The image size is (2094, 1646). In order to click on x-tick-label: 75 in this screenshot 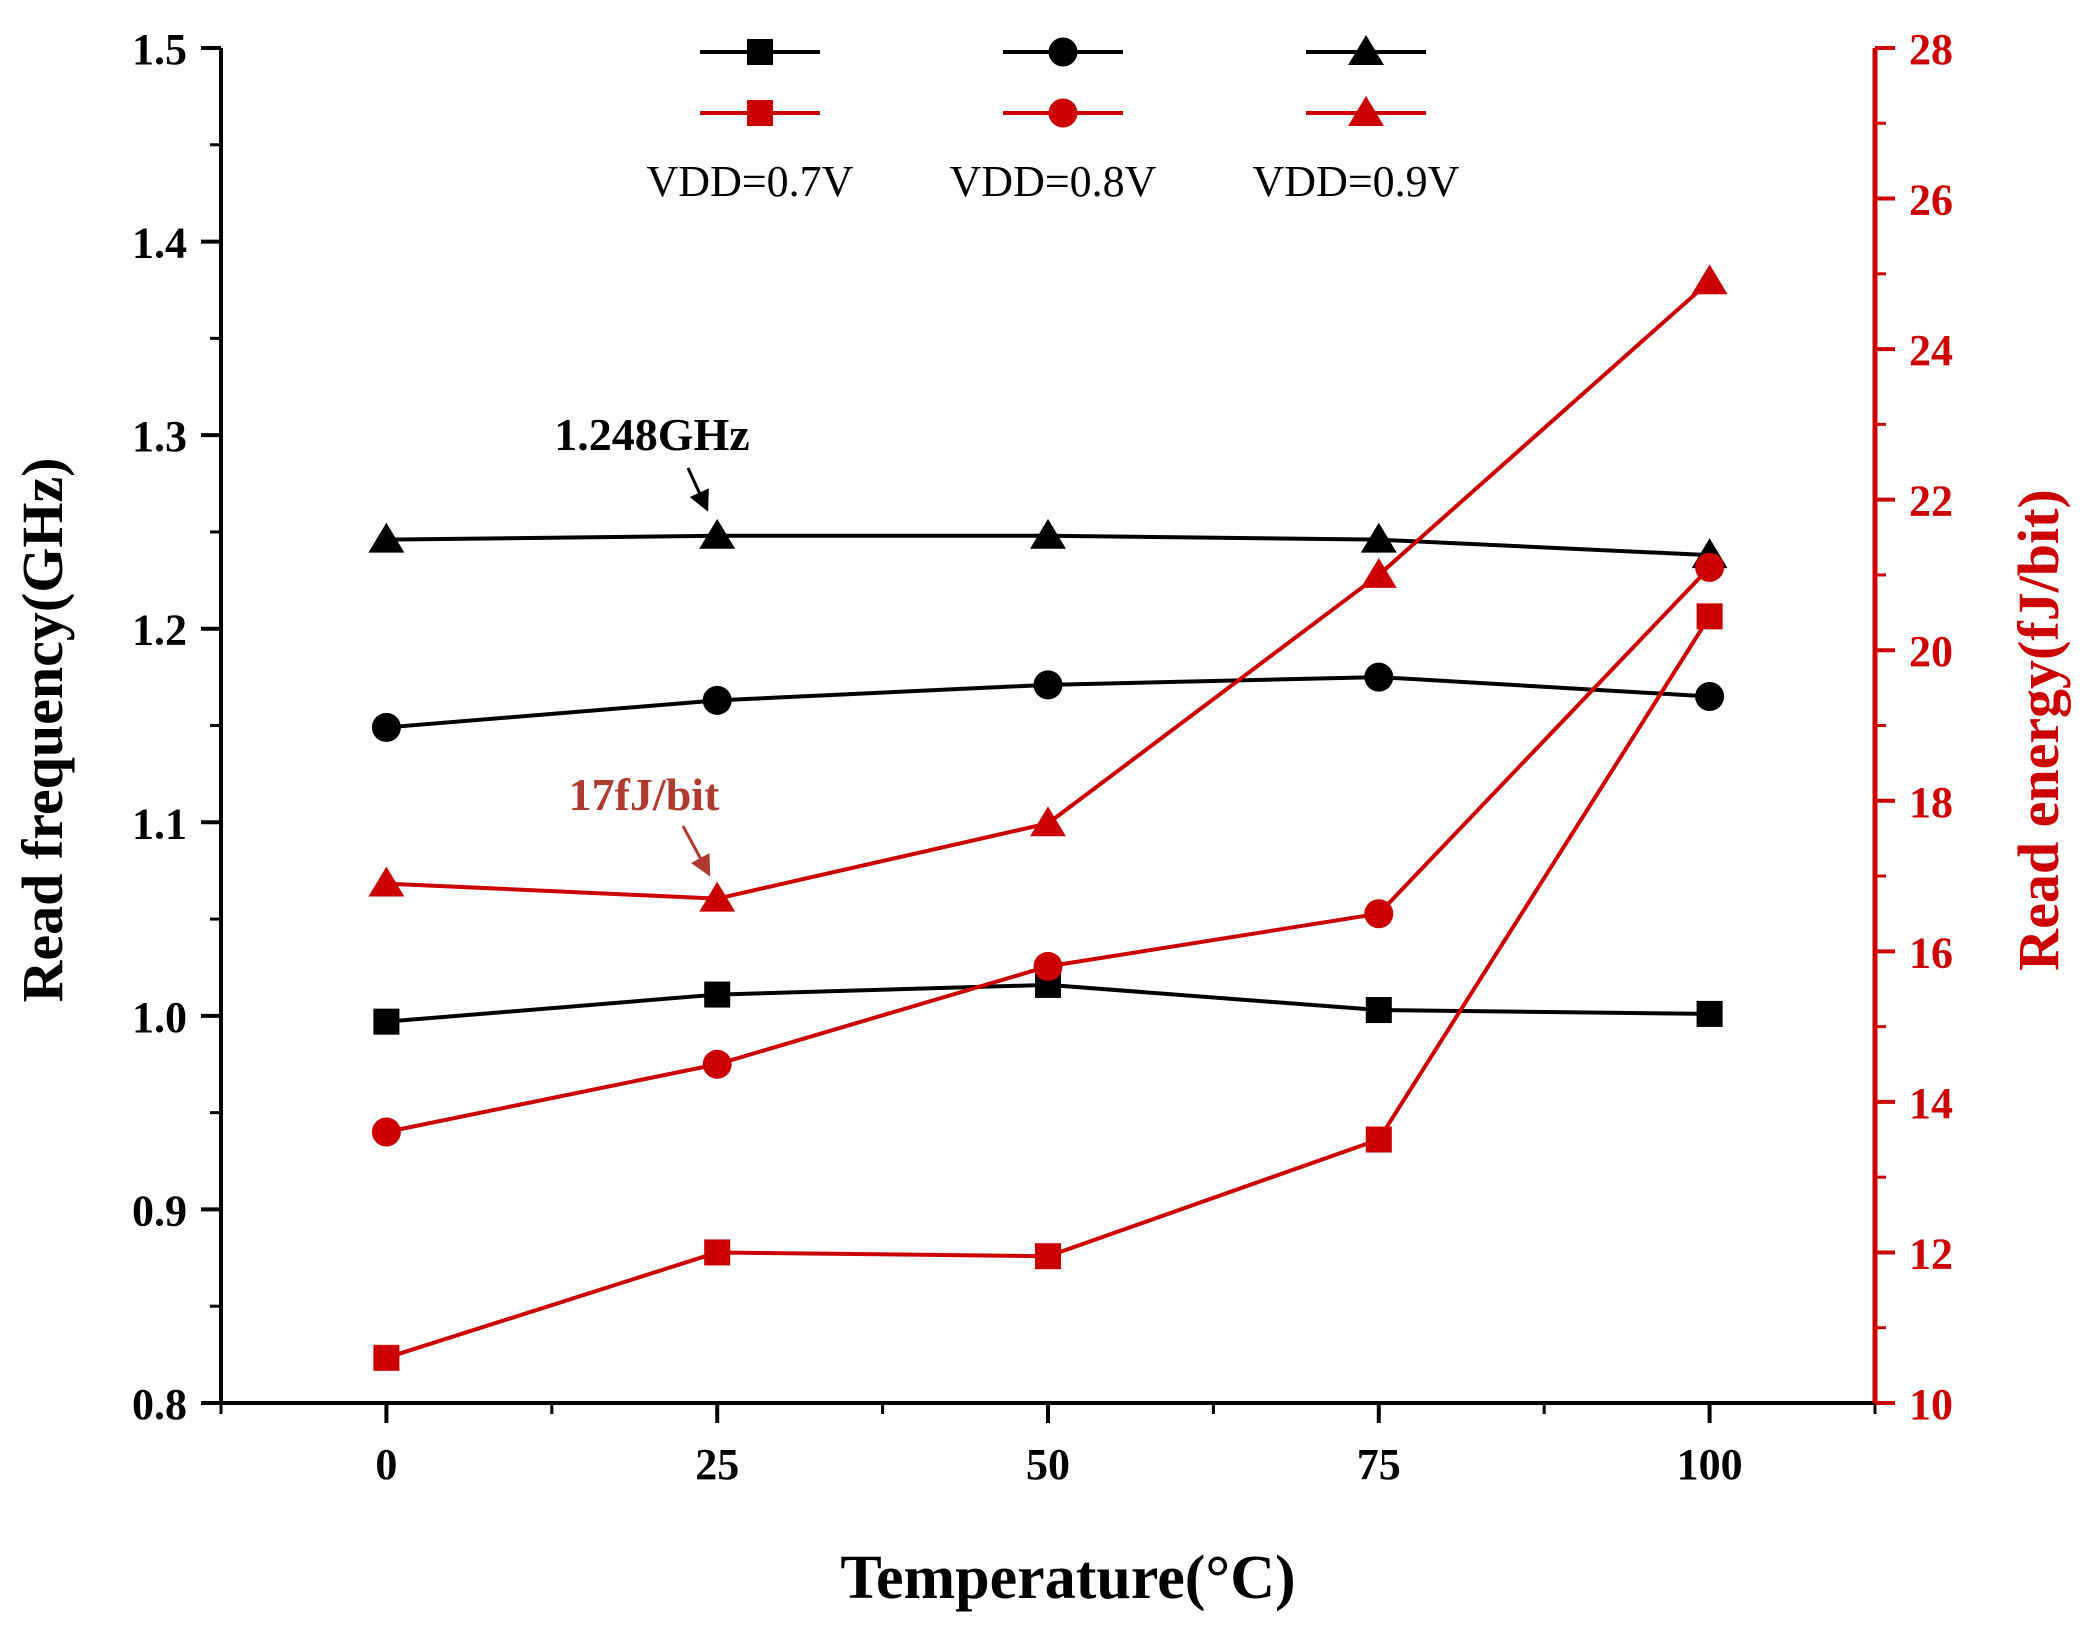, I will do `click(1379, 1464)`.